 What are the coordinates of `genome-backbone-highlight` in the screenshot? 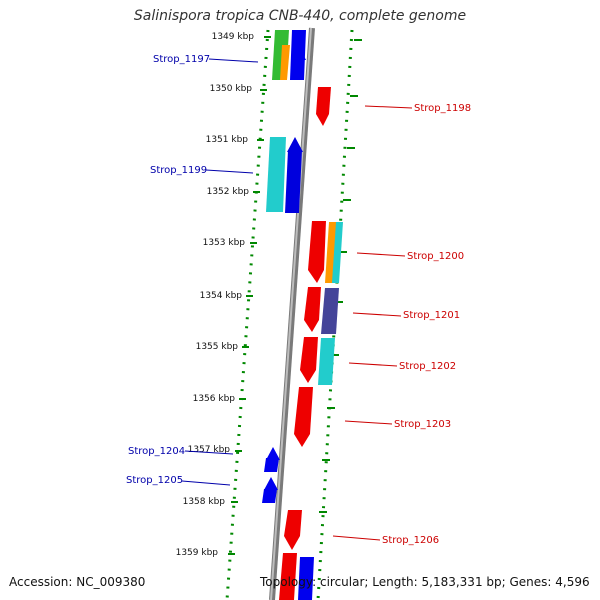 It's located at (291, 313).